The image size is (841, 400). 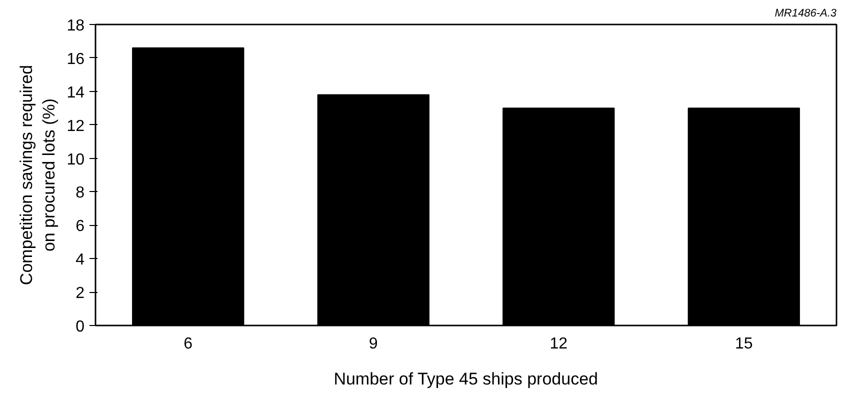 I want to click on y-tick-label: 4, so click(x=80, y=260).